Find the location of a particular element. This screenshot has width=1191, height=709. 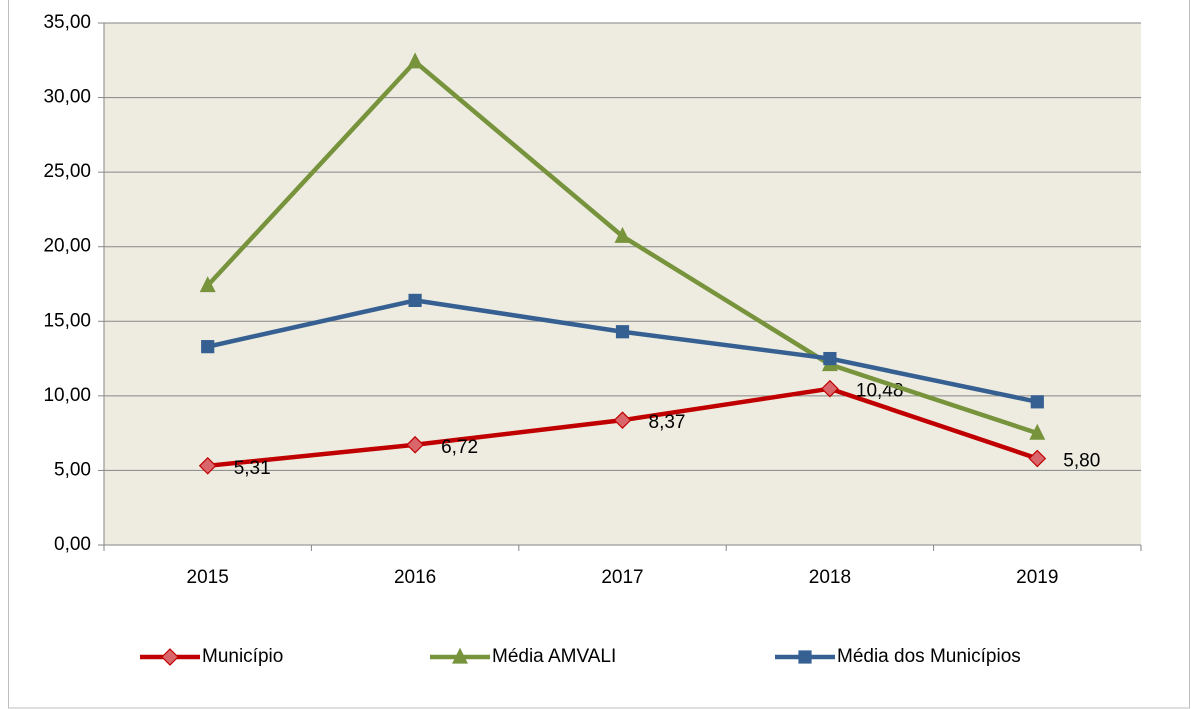

x-tick-label: 2017 is located at coordinates (622, 577).